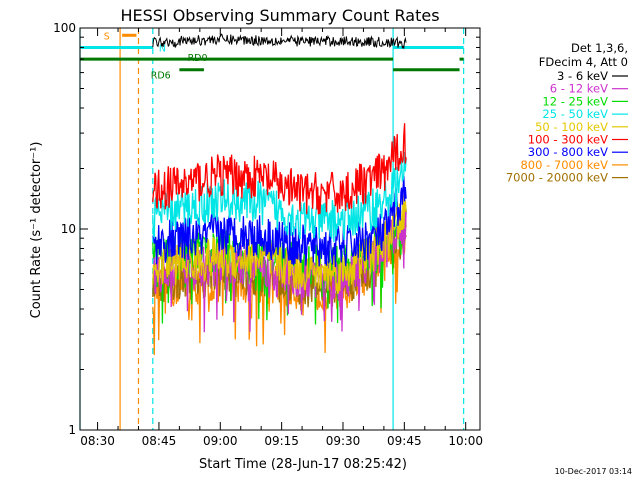 The height and width of the screenshot is (480, 640). Describe the element at coordinates (404, 441) in the screenshot. I see `x-tick-label: 09:45` at that location.